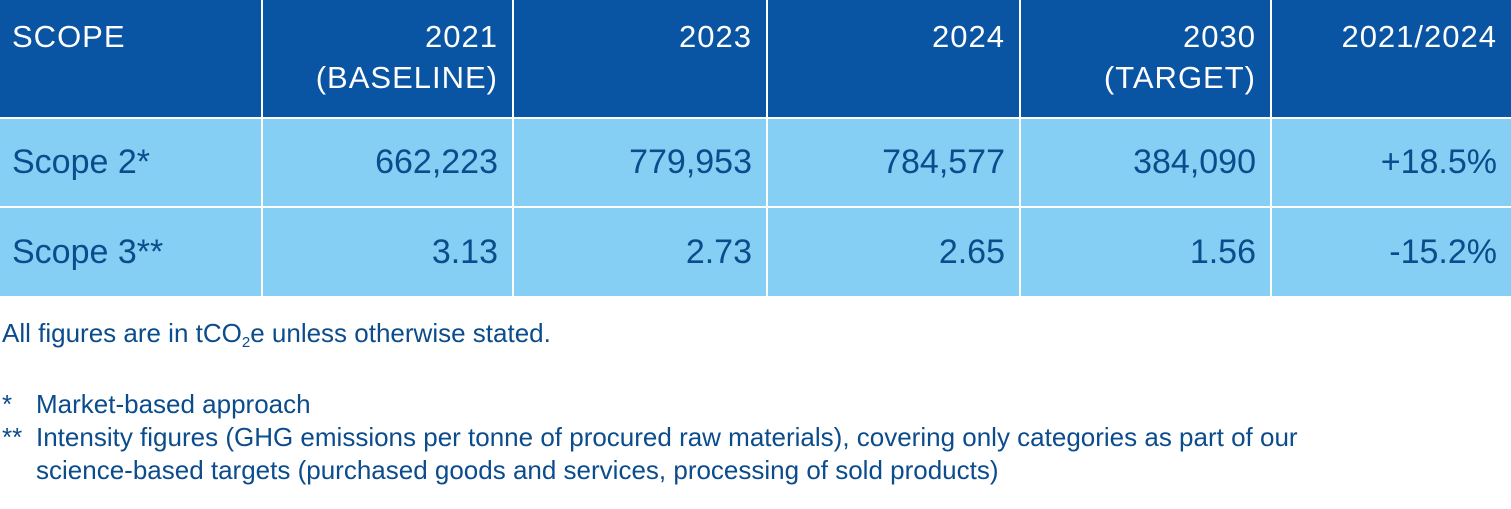 This screenshot has width=1511, height=509. What do you see at coordinates (1419, 36) in the screenshot?
I see `header-label: 2021/2024` at bounding box center [1419, 36].